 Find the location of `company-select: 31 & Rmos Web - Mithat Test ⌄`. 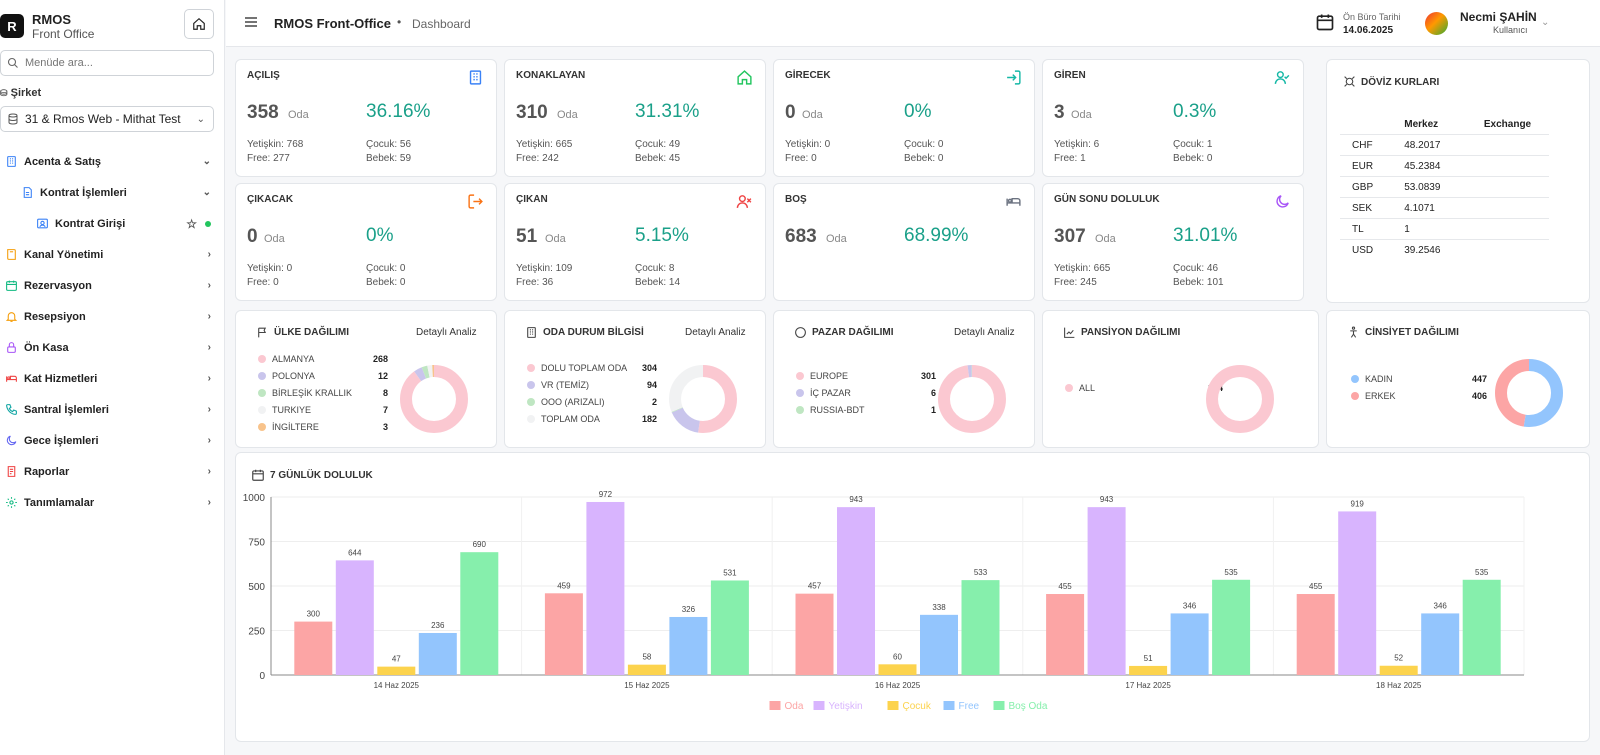

company-select: 31 & Rmos Web - Mithat Test ⌄ is located at coordinates (107, 119).